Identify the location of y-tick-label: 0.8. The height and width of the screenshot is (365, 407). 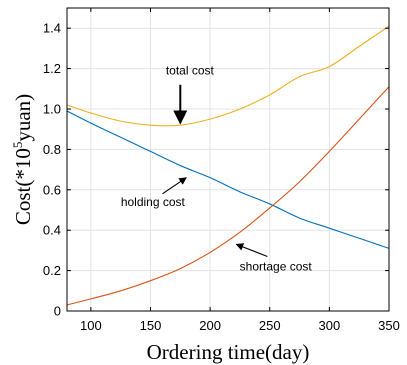
(52, 149).